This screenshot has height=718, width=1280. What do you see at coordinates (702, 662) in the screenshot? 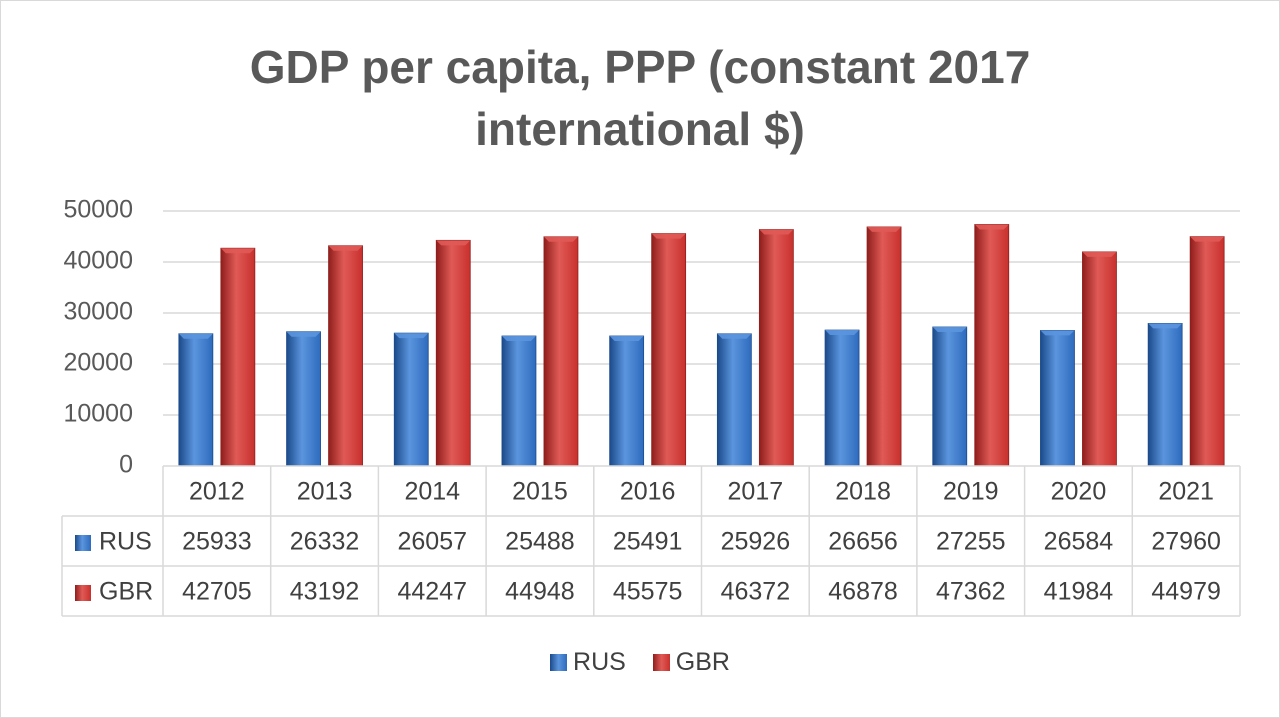
I see `legend-label-gbr: GBR` at bounding box center [702, 662].